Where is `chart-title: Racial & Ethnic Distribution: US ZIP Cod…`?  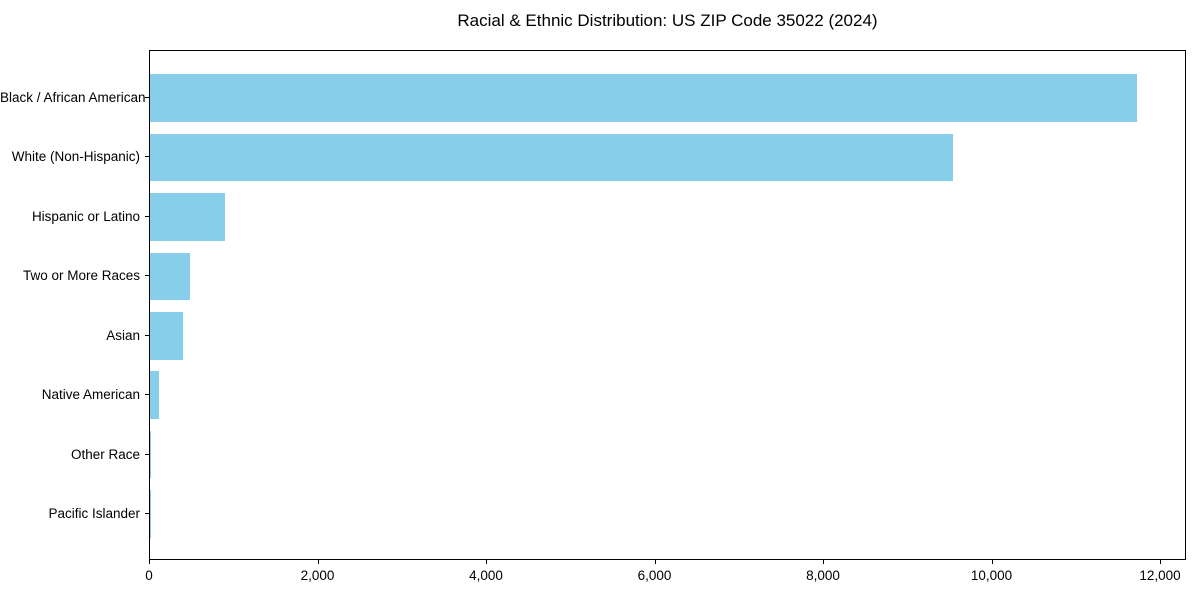
chart-title: Racial & Ethnic Distribution: US ZIP Cod… is located at coordinates (667, 20).